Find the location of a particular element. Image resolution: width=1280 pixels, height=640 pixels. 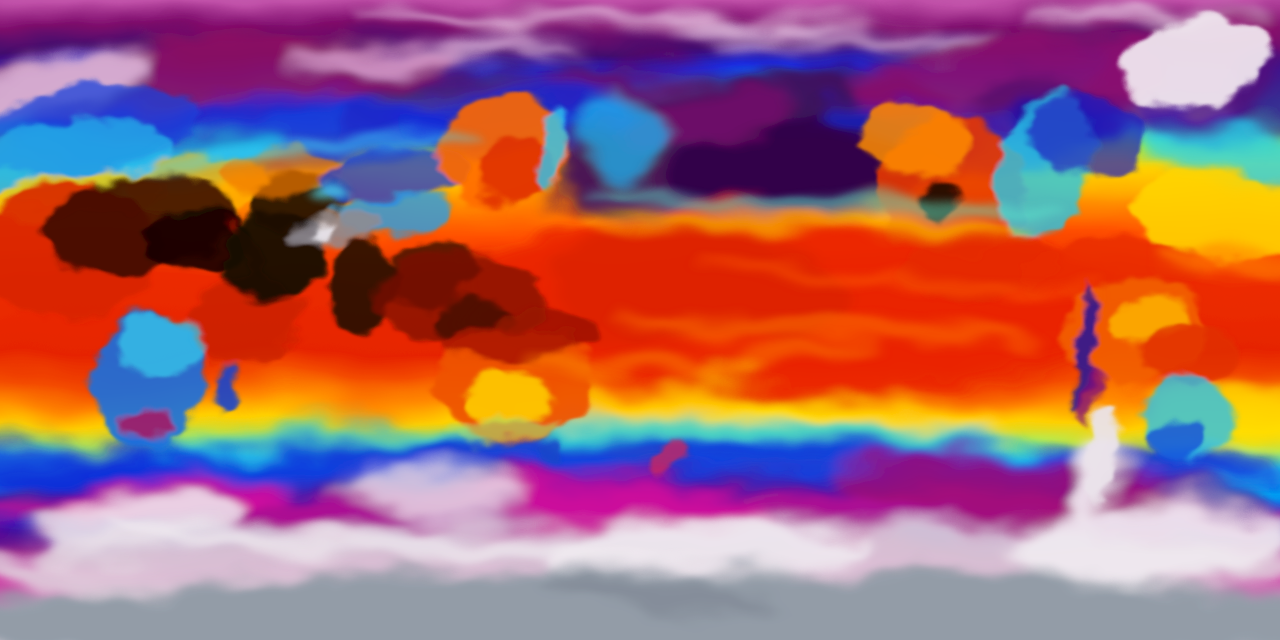

patagonia-white is located at coordinates (1103, 452).